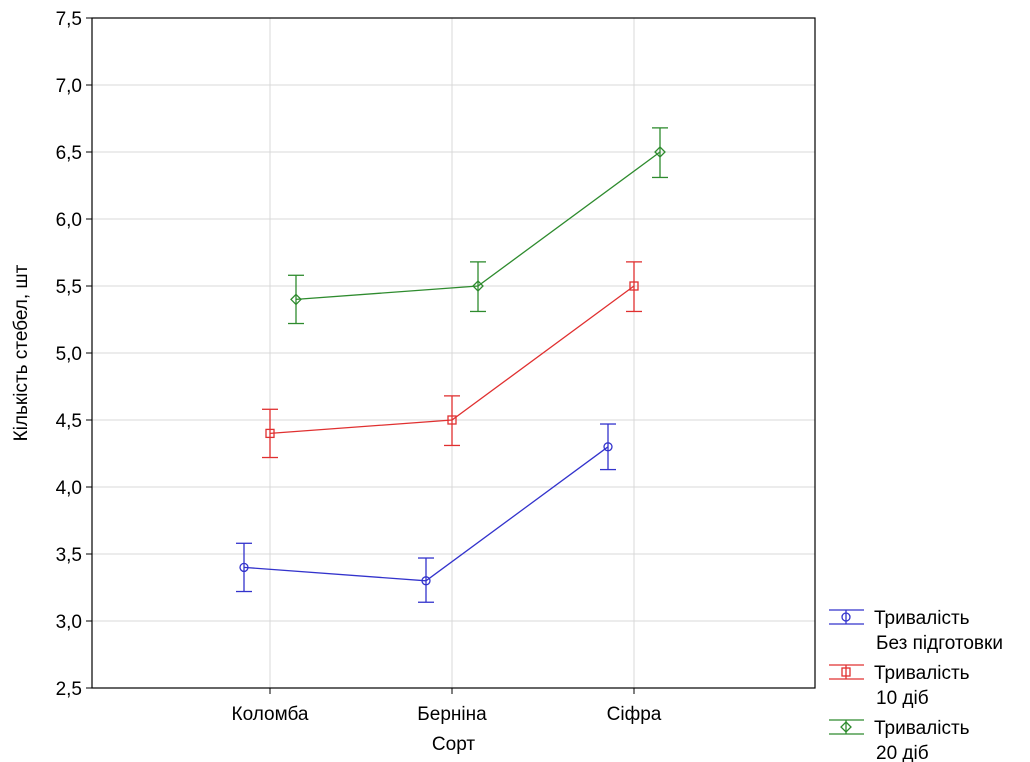 The height and width of the screenshot is (762, 1030). I want to click on y-tick-label: 3,0, so click(69, 622).